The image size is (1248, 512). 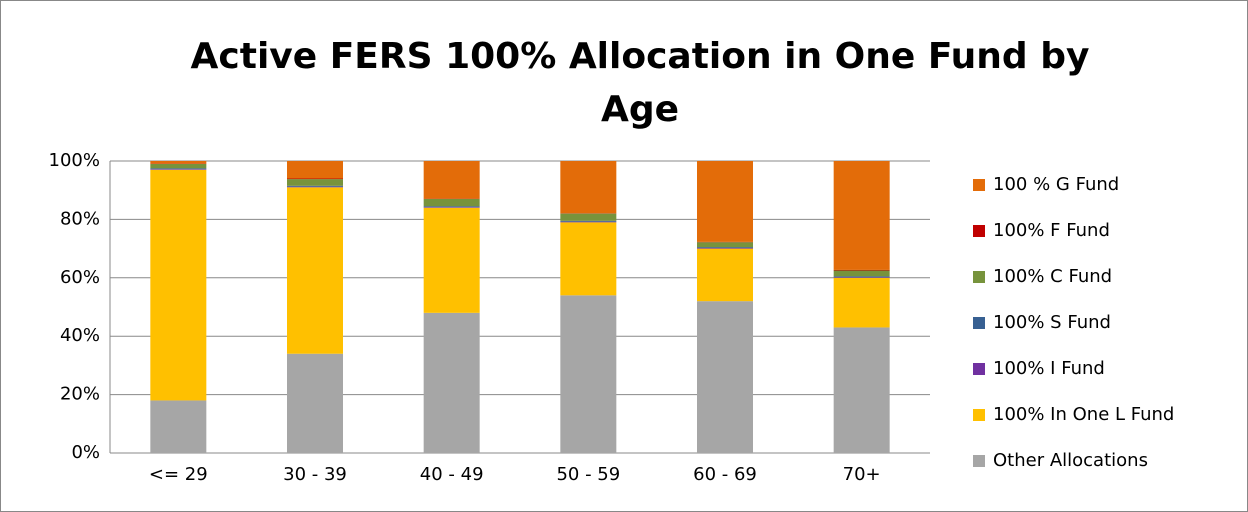 What do you see at coordinates (178, 474) in the screenshot?
I see `x-tick-label: <= 29` at bounding box center [178, 474].